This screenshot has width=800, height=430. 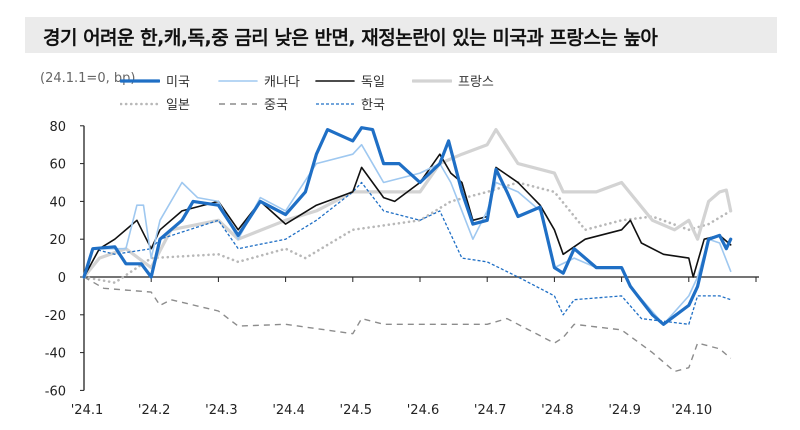 I want to click on legend-label: 캐나다, so click(x=282, y=82).